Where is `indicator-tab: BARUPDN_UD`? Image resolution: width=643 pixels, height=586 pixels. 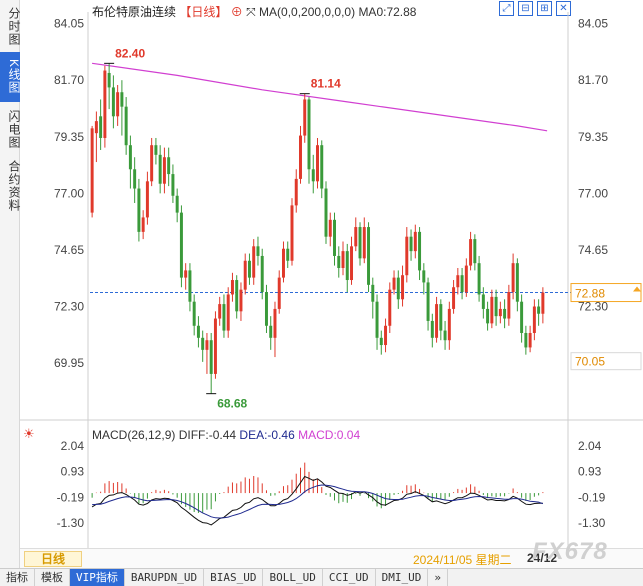 indicator-tab: BARUPDN_UD is located at coordinates (165, 577).